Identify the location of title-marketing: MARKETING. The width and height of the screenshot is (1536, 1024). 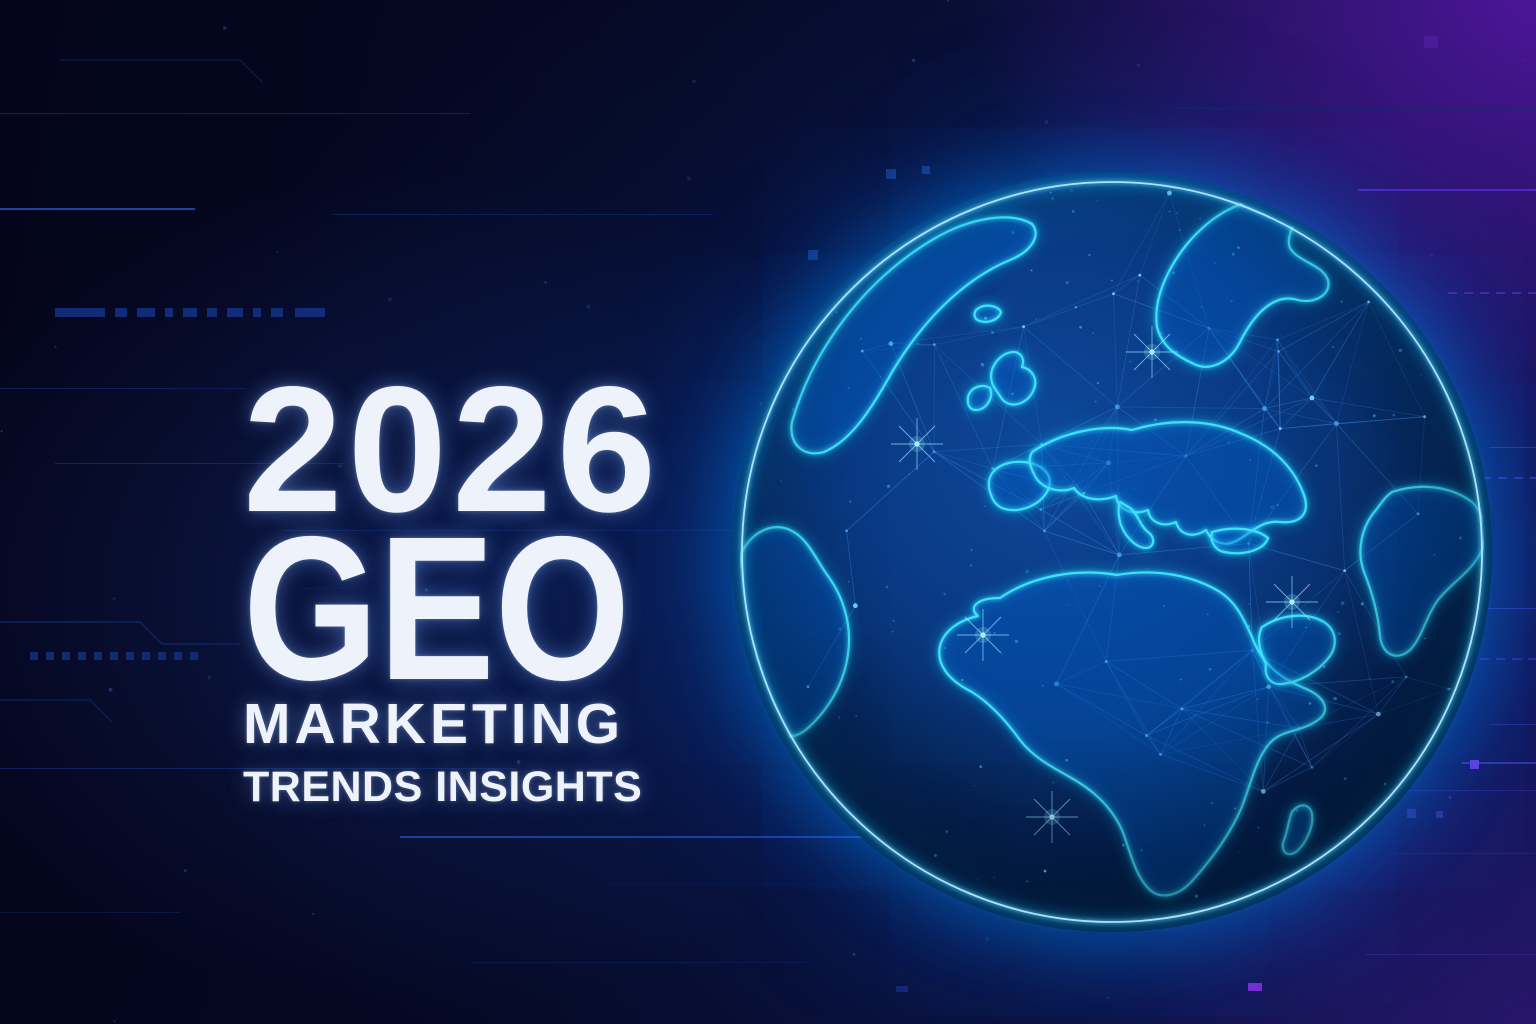
(434, 724).